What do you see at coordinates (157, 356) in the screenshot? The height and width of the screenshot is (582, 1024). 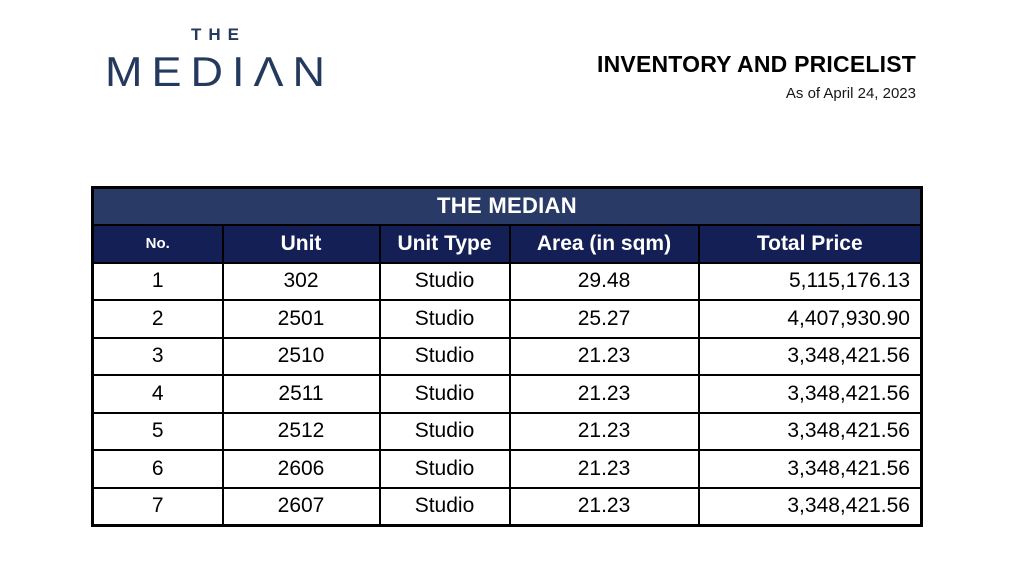 I see `cell-no: 3` at bounding box center [157, 356].